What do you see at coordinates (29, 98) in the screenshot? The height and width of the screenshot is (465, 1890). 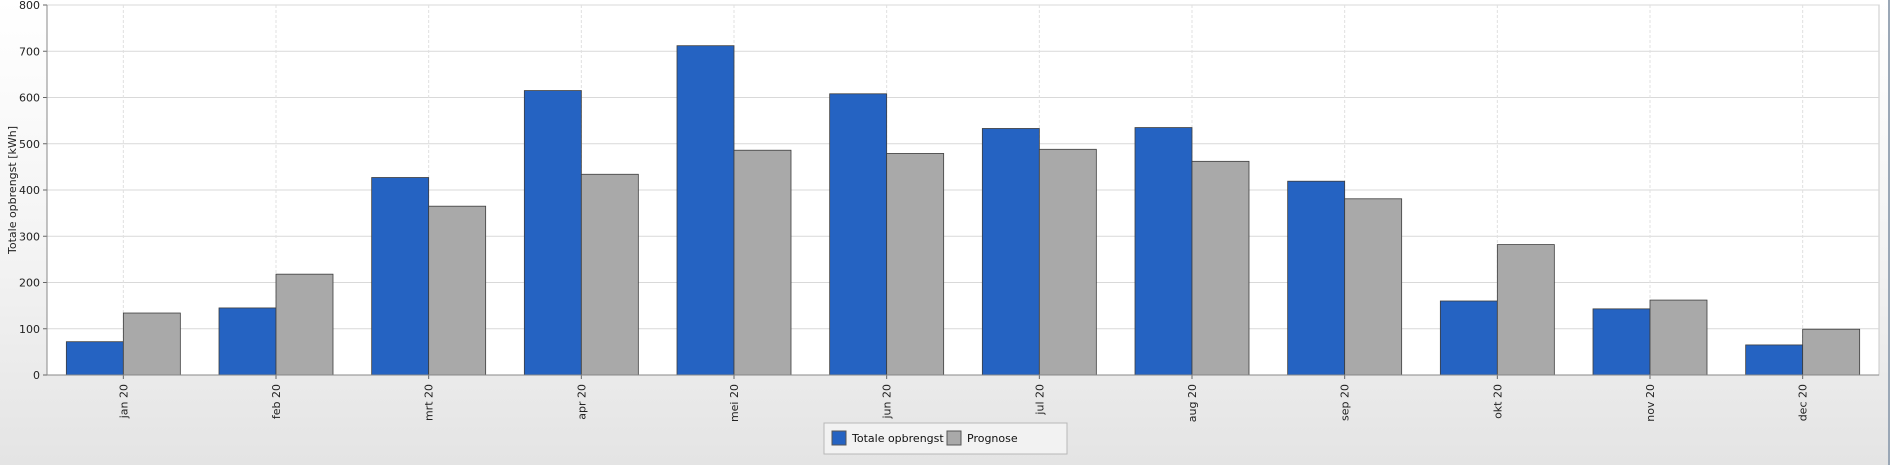 I see `y-tick-label: 600` at bounding box center [29, 98].